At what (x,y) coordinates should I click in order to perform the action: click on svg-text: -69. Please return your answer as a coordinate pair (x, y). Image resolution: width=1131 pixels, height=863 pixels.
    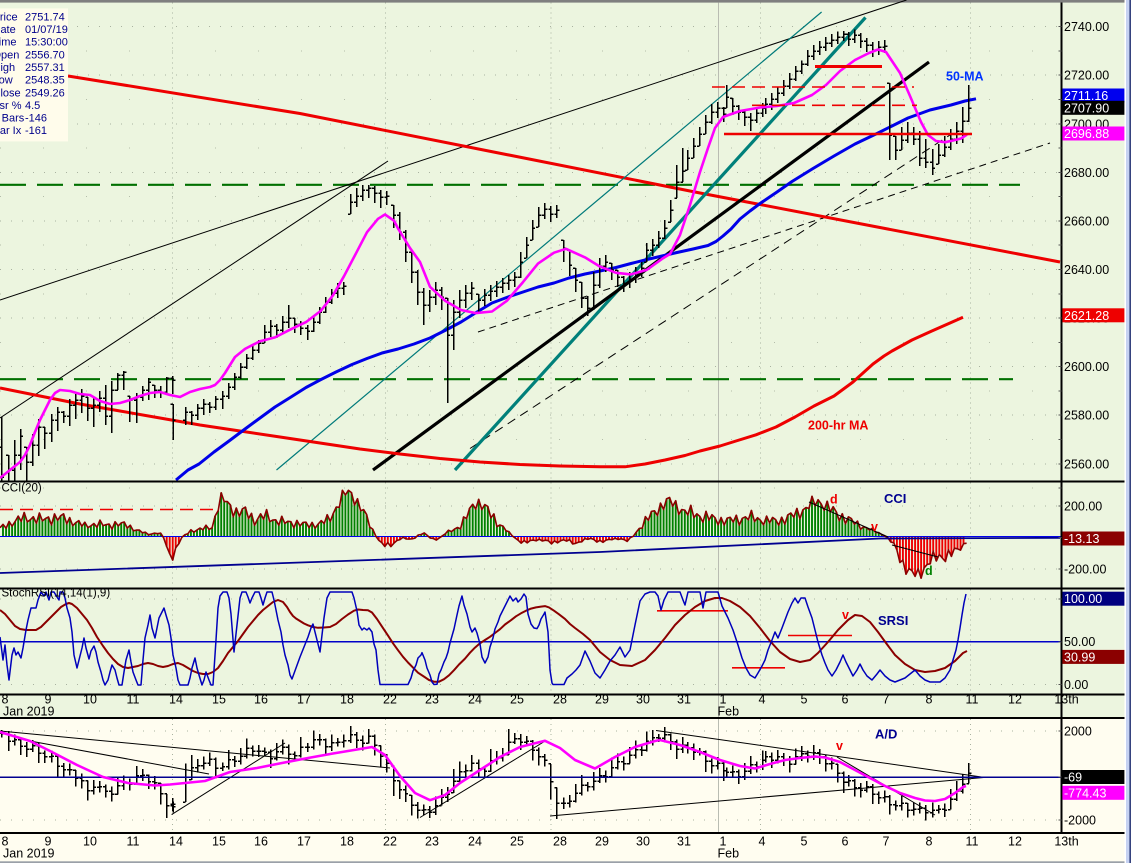
    Looking at the image, I should click on (1073, 778).